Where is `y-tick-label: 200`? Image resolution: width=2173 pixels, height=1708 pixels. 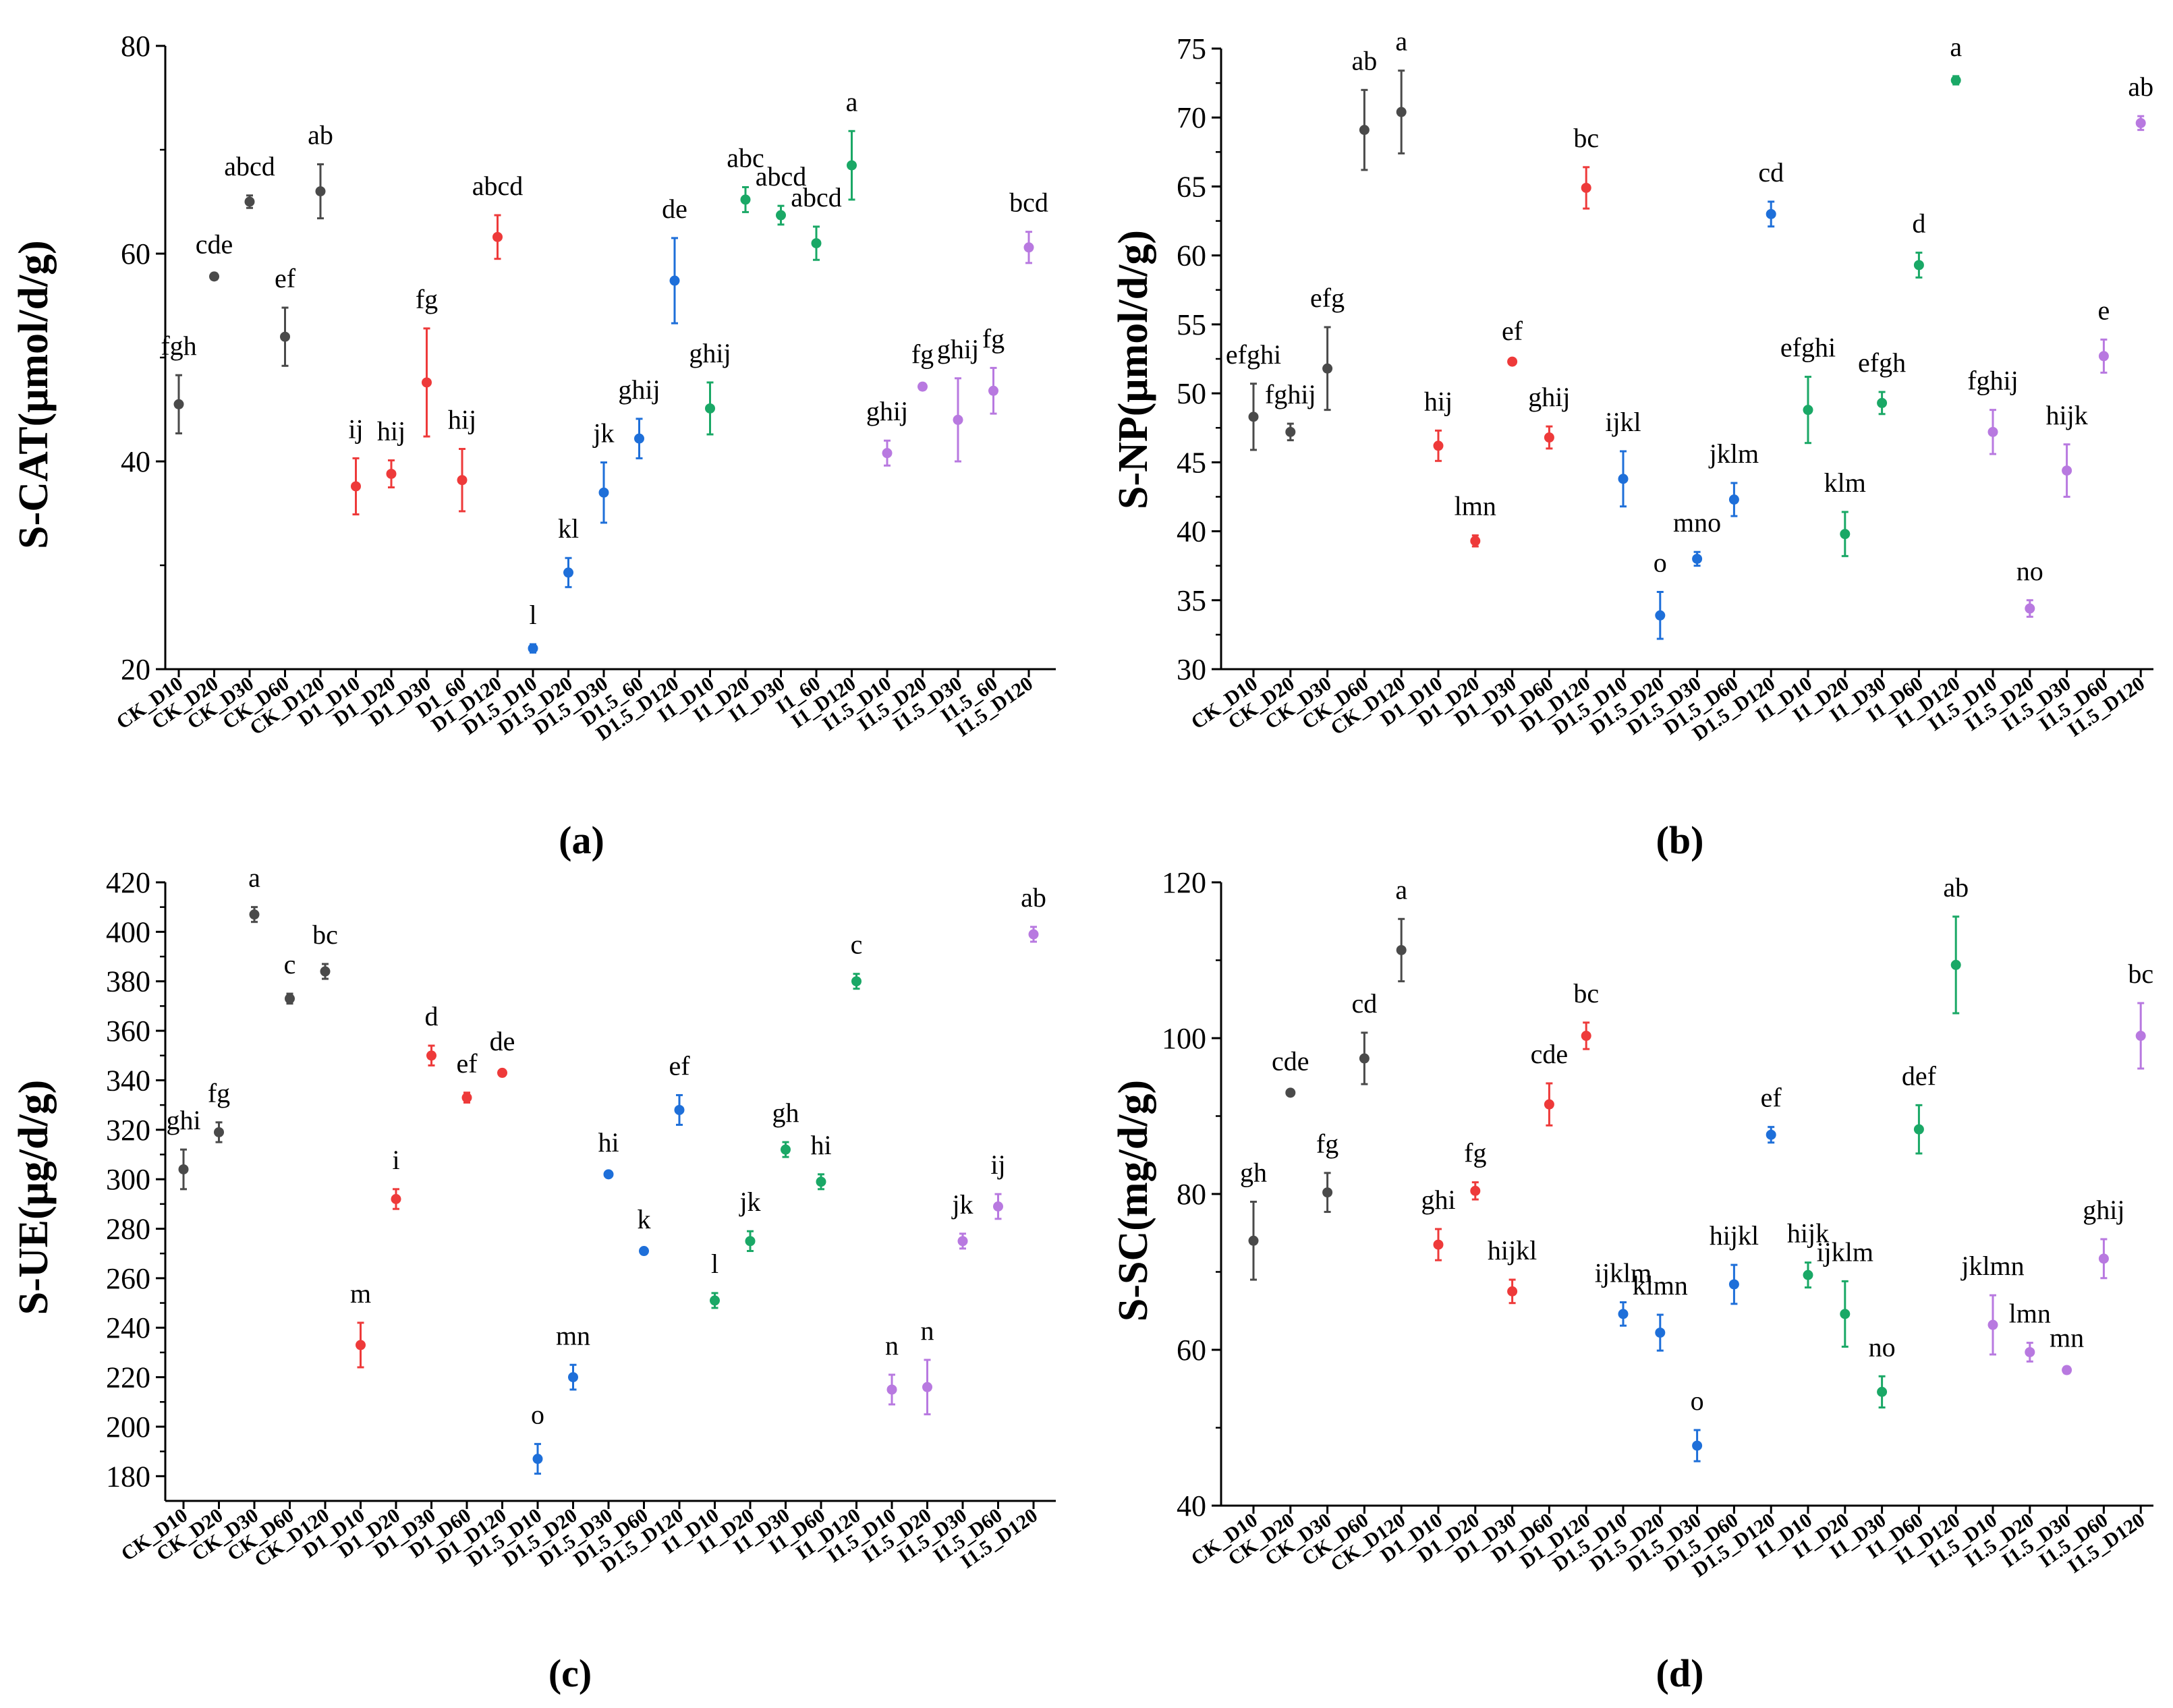 y-tick-label: 200 is located at coordinates (128, 1427).